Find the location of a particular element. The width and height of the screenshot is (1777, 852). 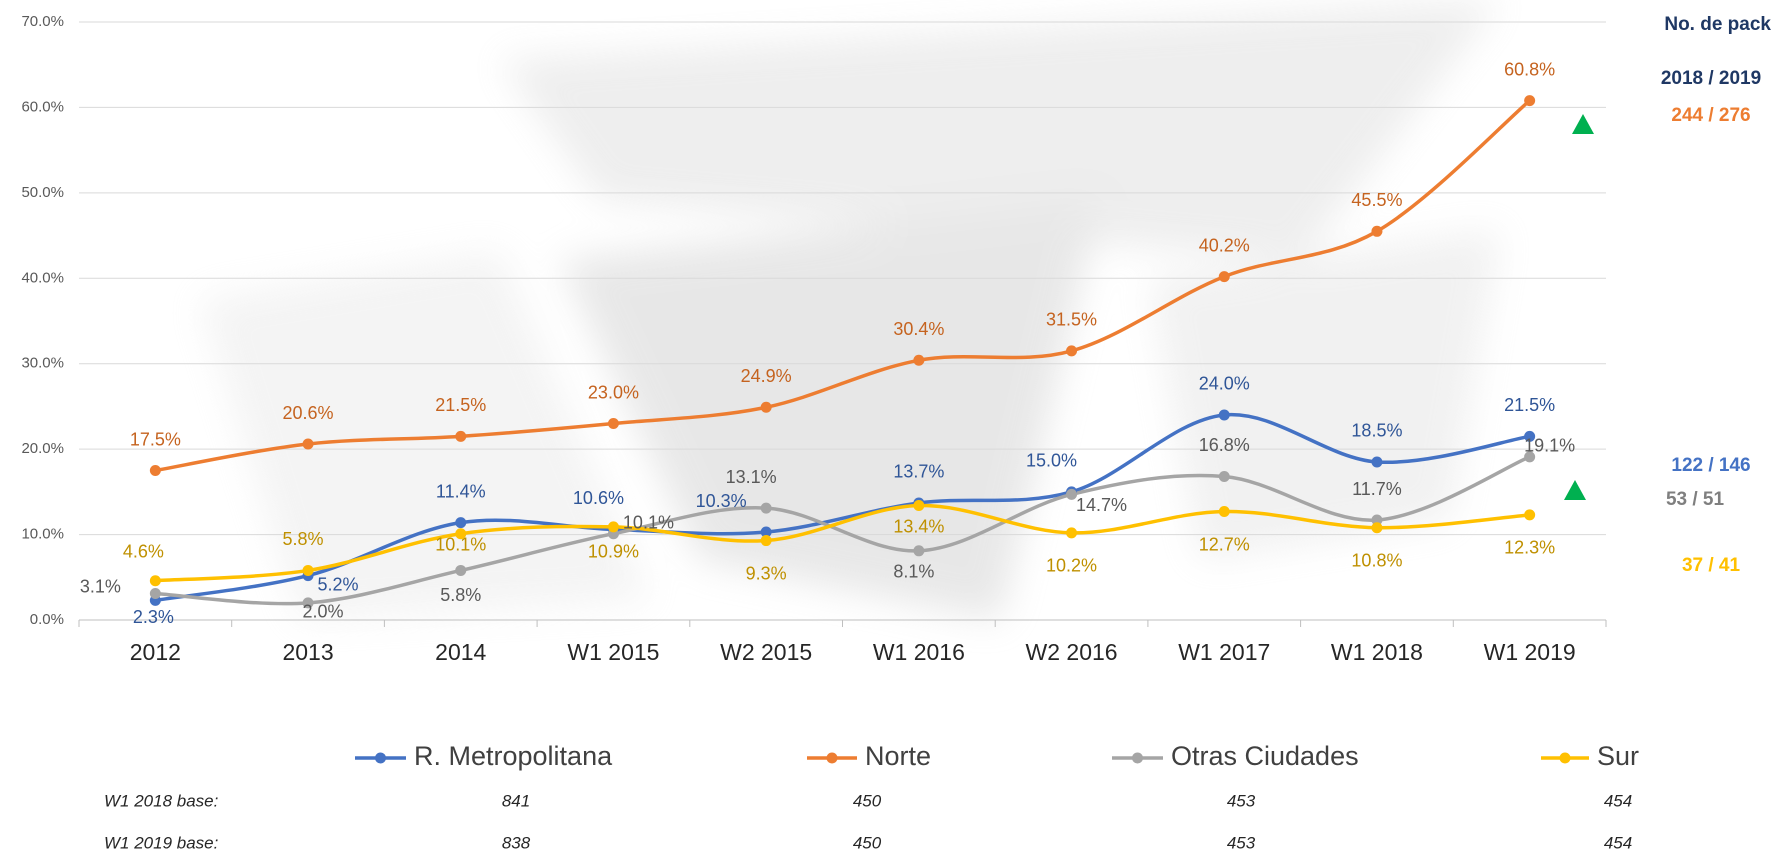

data-label: 10.9% is located at coordinates (613, 552).